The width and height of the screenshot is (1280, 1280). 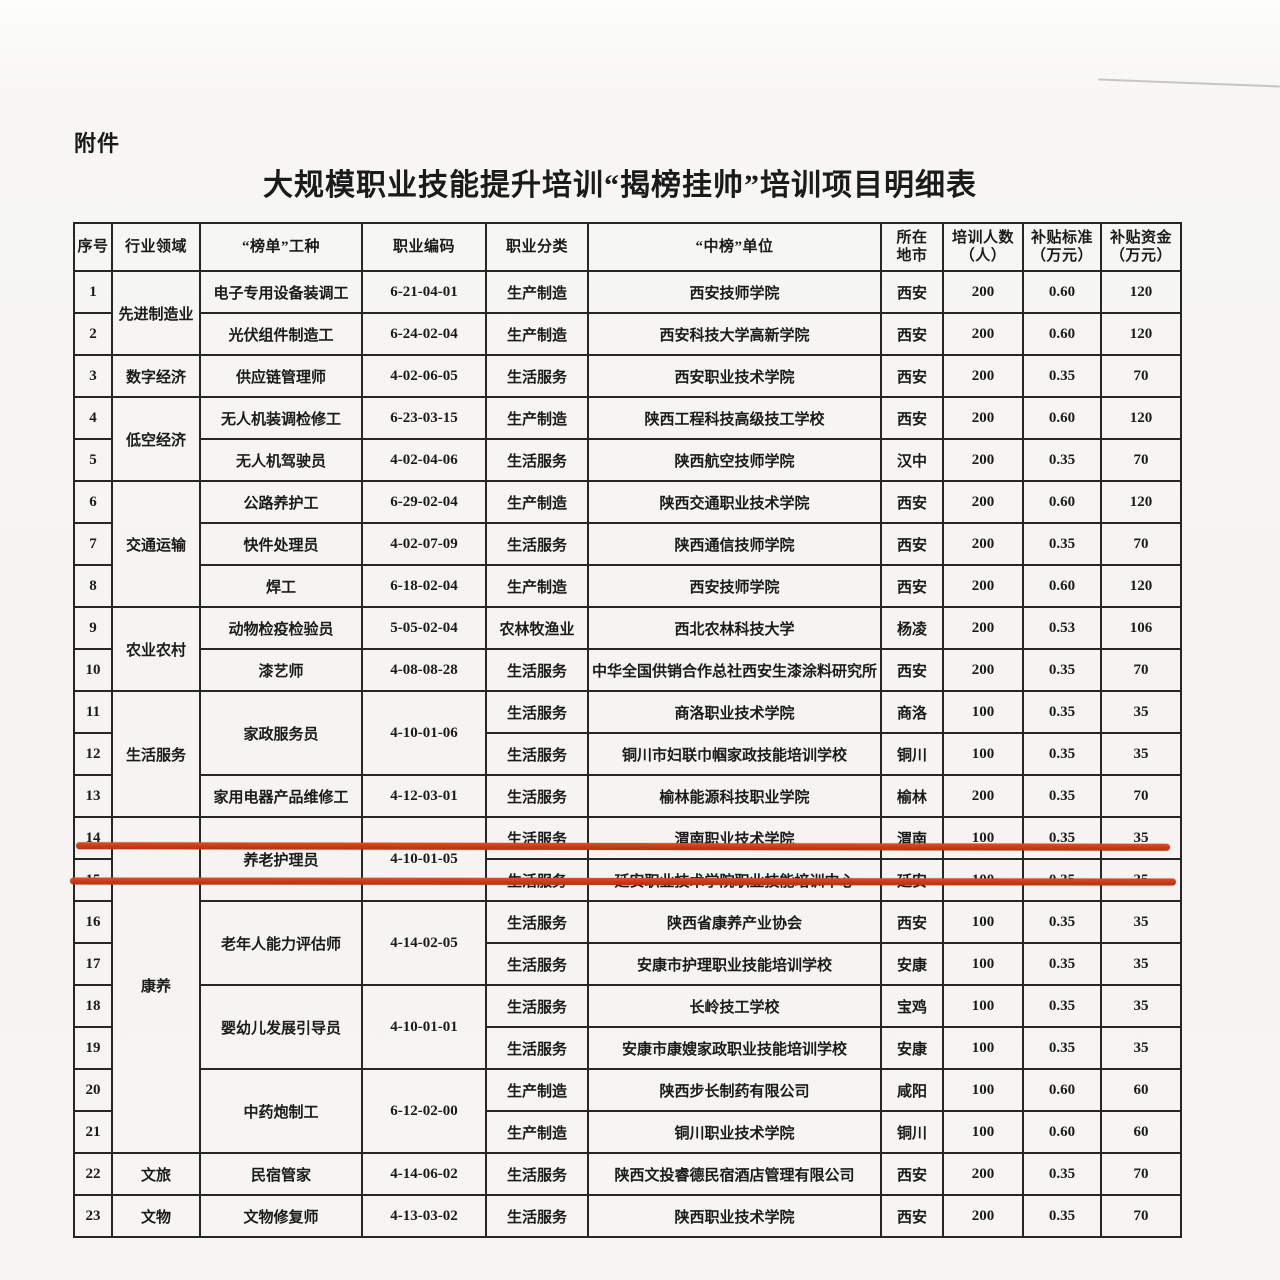 What do you see at coordinates (281, 1174) in the screenshot?
I see `table-cell: 民宿管家` at bounding box center [281, 1174].